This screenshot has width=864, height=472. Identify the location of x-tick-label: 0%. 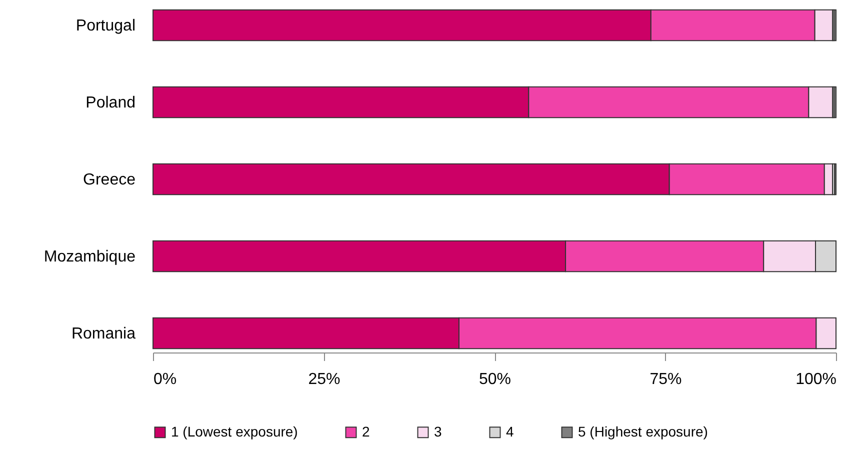
(165, 379).